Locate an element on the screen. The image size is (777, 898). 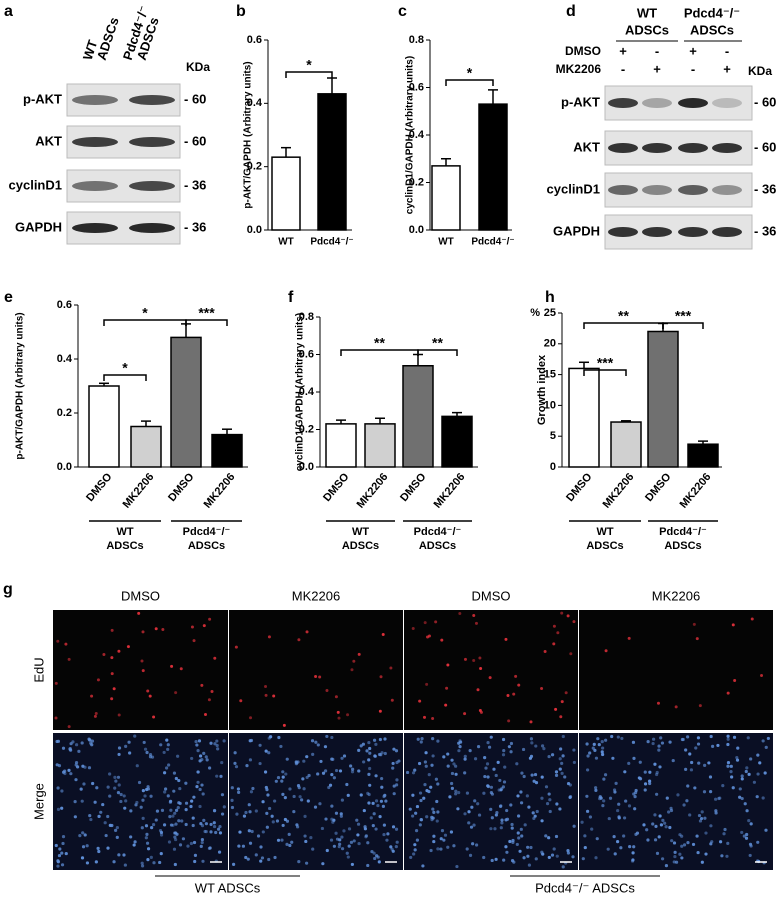
column-label: MK2206 is located at coordinates (316, 595).